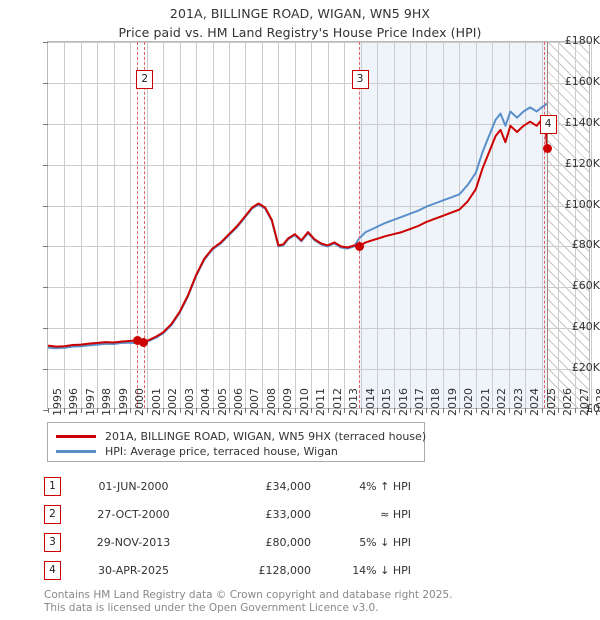  Describe the element at coordinates (133, 570) in the screenshot. I see `row-date: 30-APR-2025` at that location.